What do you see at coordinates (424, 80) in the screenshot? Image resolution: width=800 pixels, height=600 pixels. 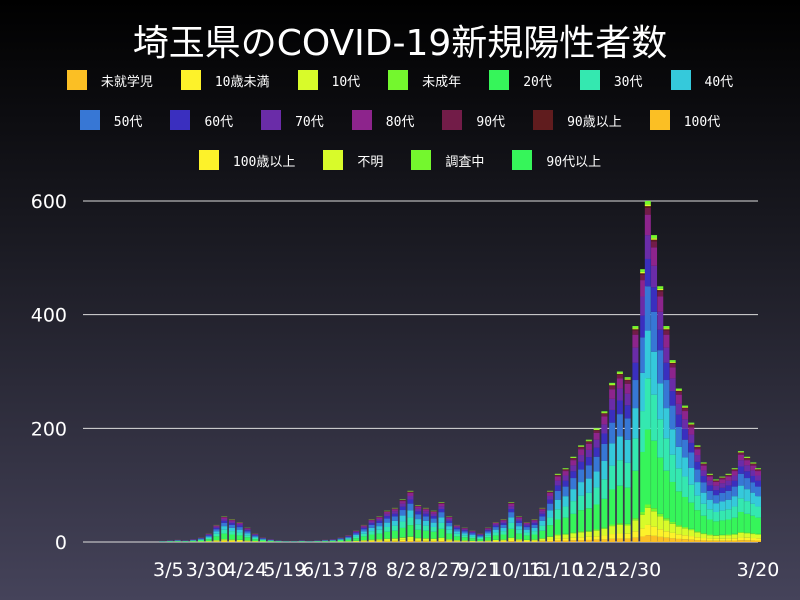 I see `legend-item: 未成年` at bounding box center [424, 80].